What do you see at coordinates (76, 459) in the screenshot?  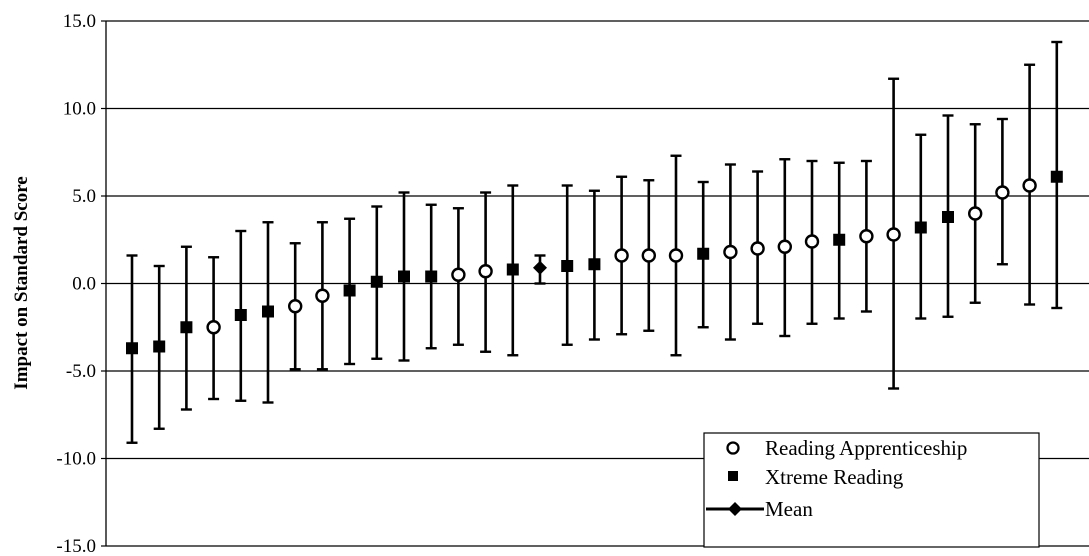 I see `y-tick-label: -10.0` at bounding box center [76, 459].